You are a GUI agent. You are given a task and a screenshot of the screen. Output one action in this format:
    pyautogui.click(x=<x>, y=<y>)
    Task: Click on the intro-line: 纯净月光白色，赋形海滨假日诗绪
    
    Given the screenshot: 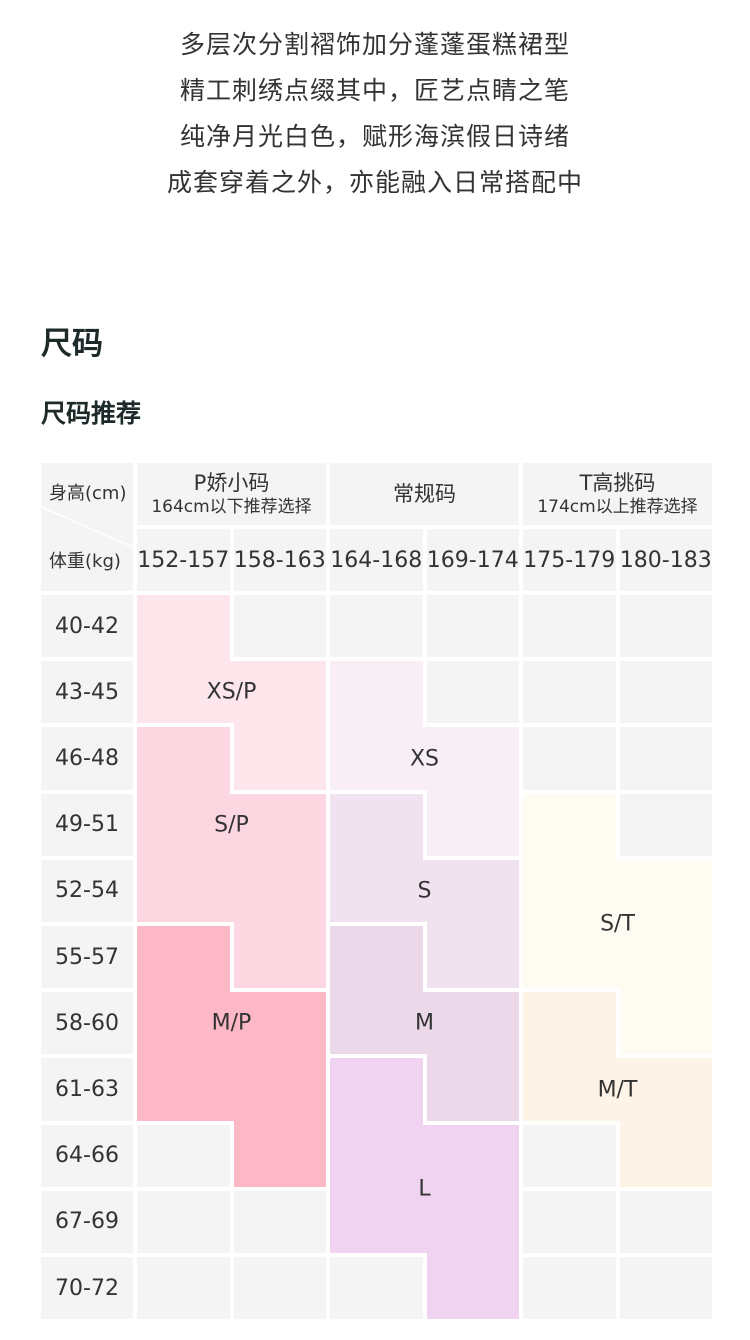 What is the action you would take?
    pyautogui.click(x=374, y=136)
    